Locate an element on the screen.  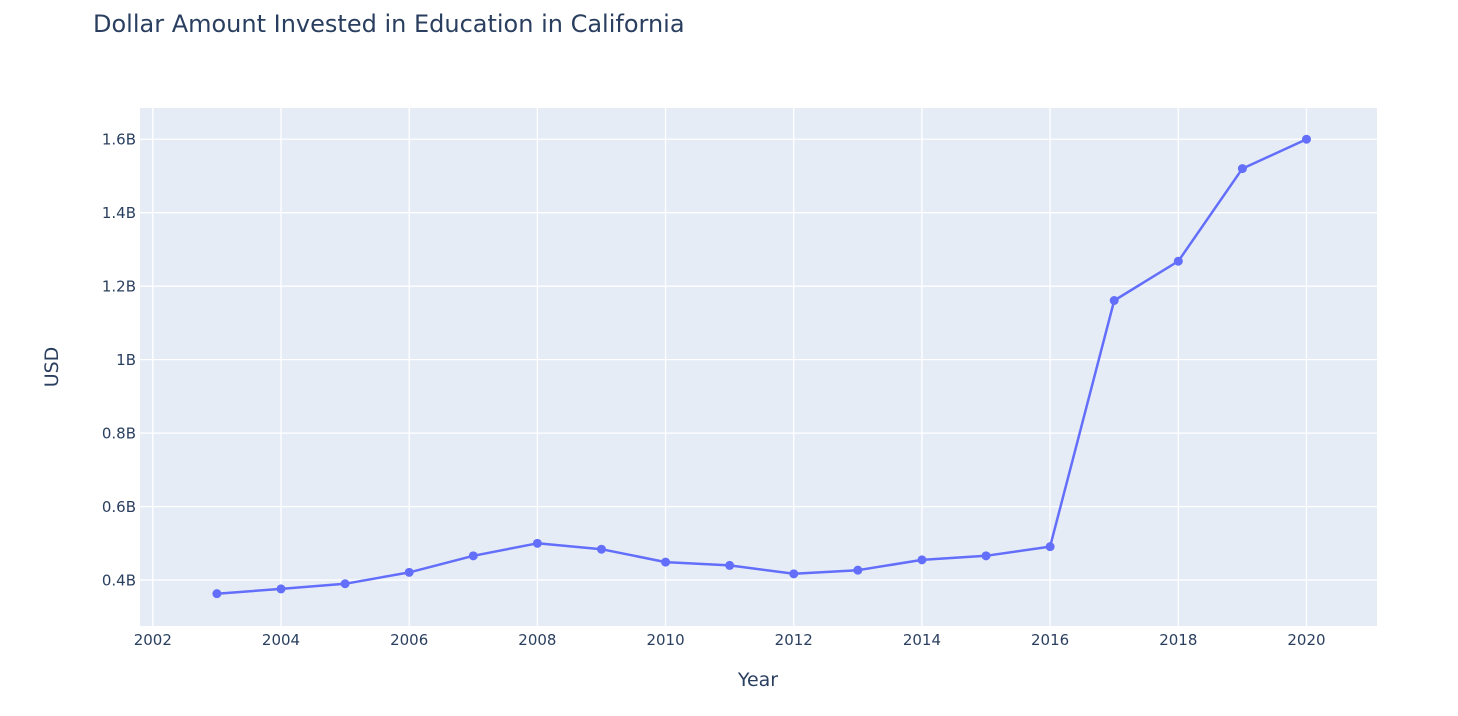
y-axis-title: USD is located at coordinates (52, 367).